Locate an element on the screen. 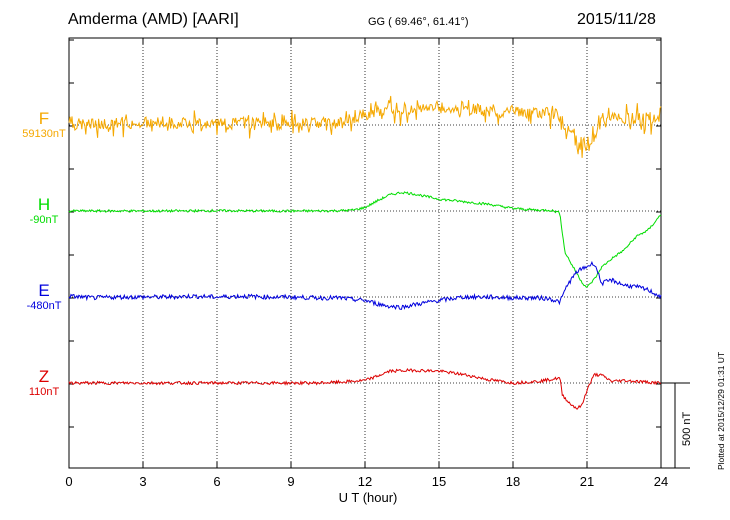 The width and height of the screenshot is (730, 520). component-f-label: F 59130nT is located at coordinates (44, 125).